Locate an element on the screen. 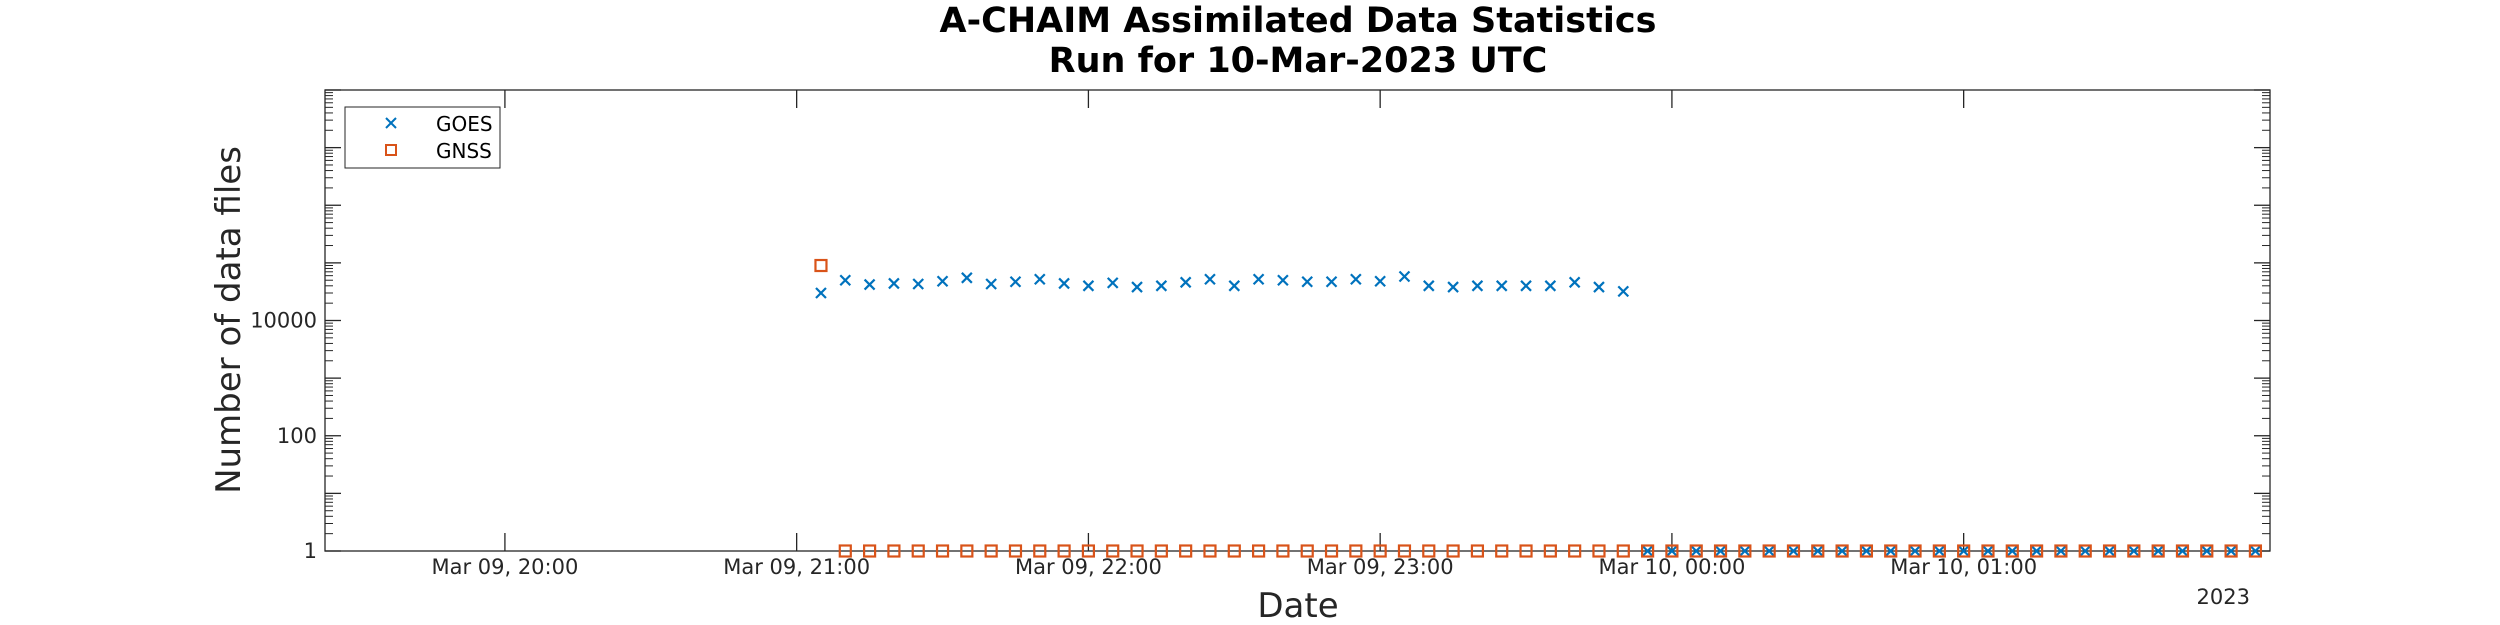 This screenshot has height=625, width=2500. chart-title-line-1: A-CHAIM Assimilated Data Statistics is located at coordinates (1298, 21).